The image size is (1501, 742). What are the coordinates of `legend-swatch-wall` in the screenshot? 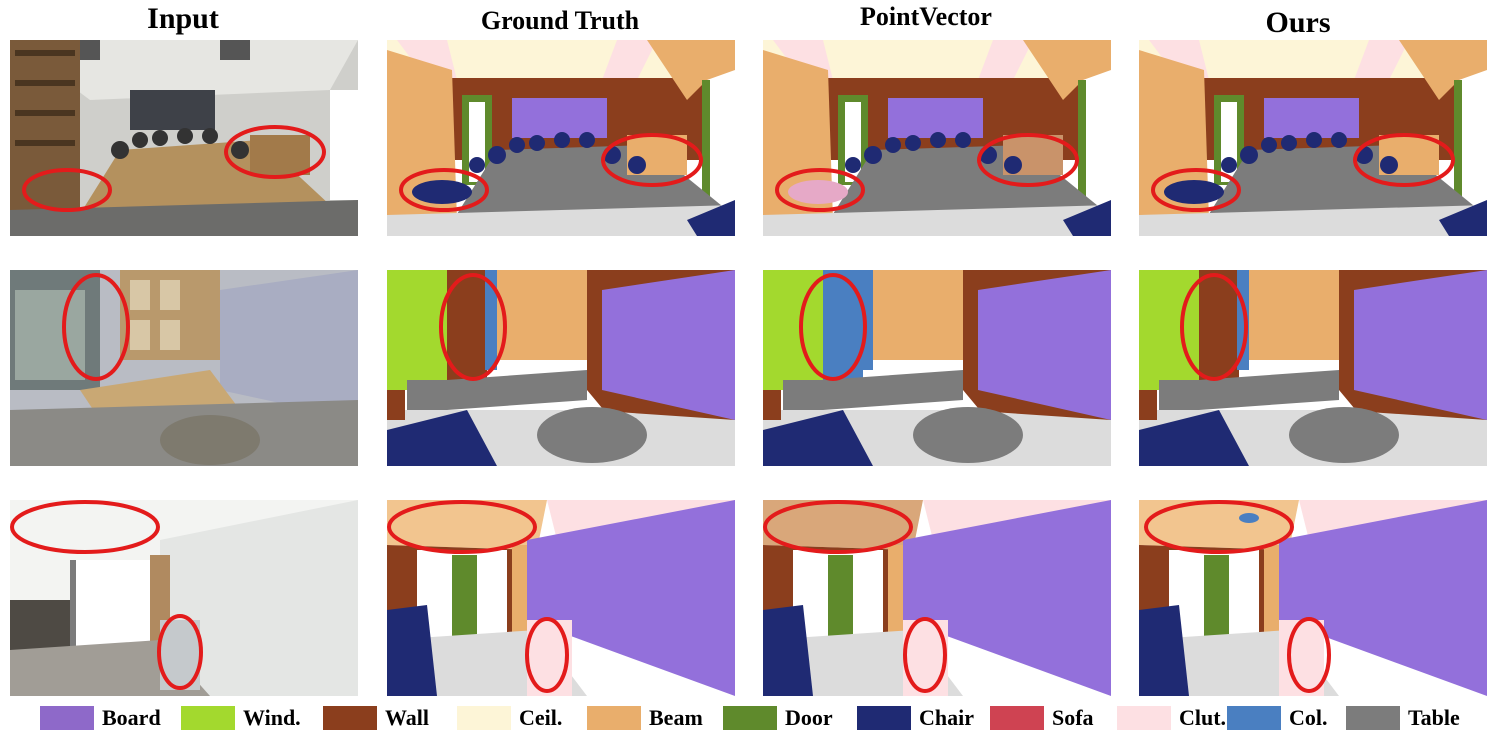 It's located at (350, 718).